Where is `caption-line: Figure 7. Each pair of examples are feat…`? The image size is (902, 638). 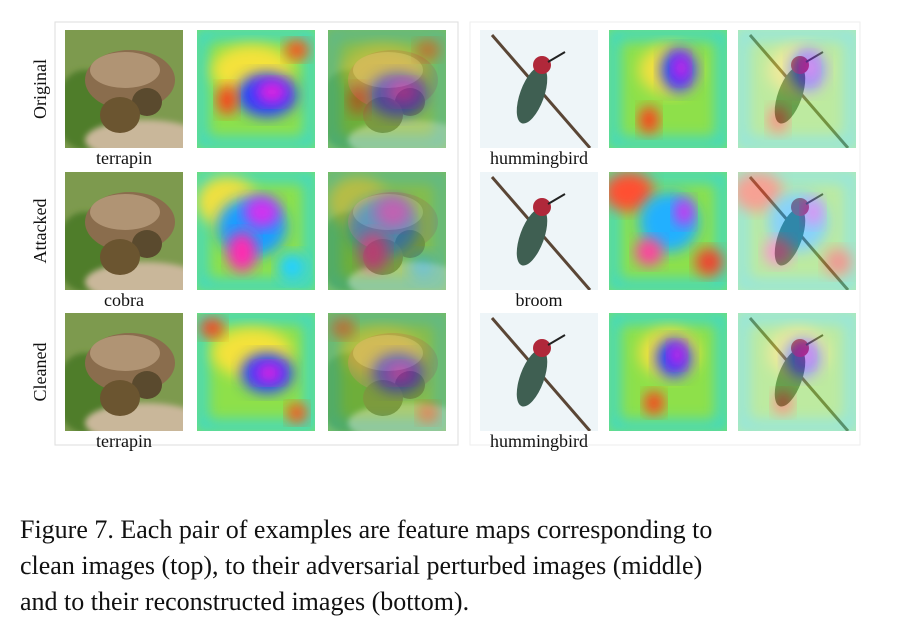 caption-line: Figure 7. Each pair of examples are feat… is located at coordinates (366, 529).